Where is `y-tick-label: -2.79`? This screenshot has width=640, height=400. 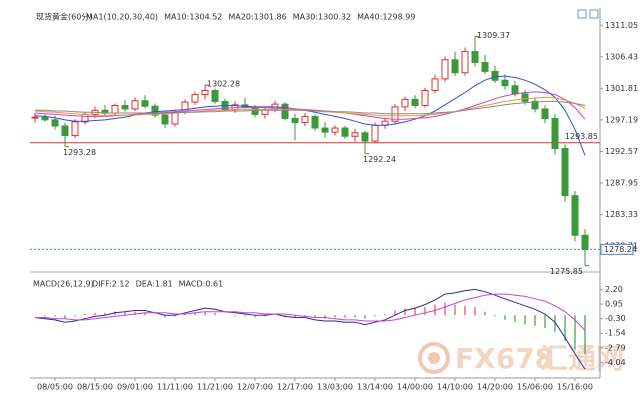 y-tick-label: -2.79 is located at coordinates (615, 347).